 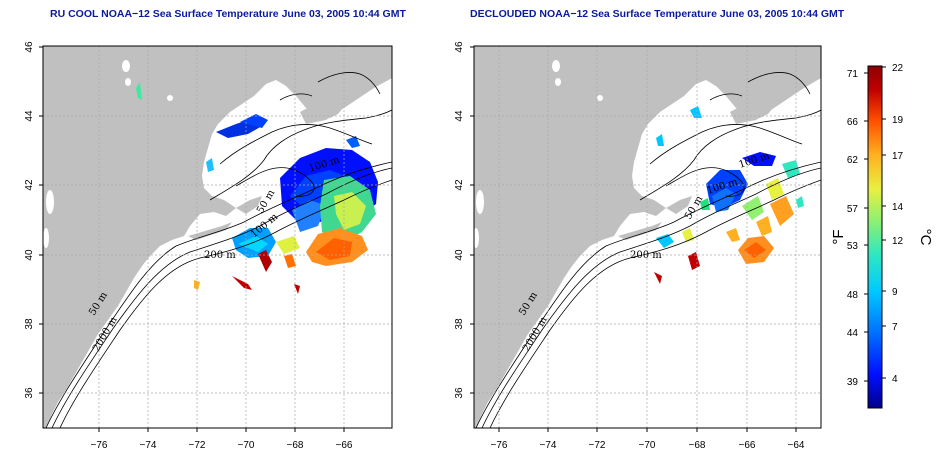 I want to click on lat-tick-labels-right: 36 38 40 42 44 46, so click(x=459, y=220).